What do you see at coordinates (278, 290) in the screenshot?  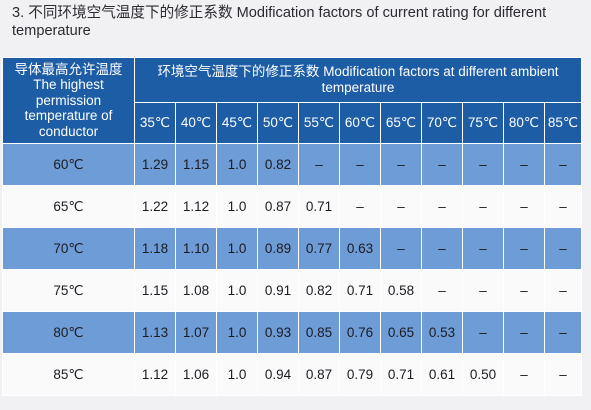 I see `factor-cell: 0.91` at bounding box center [278, 290].